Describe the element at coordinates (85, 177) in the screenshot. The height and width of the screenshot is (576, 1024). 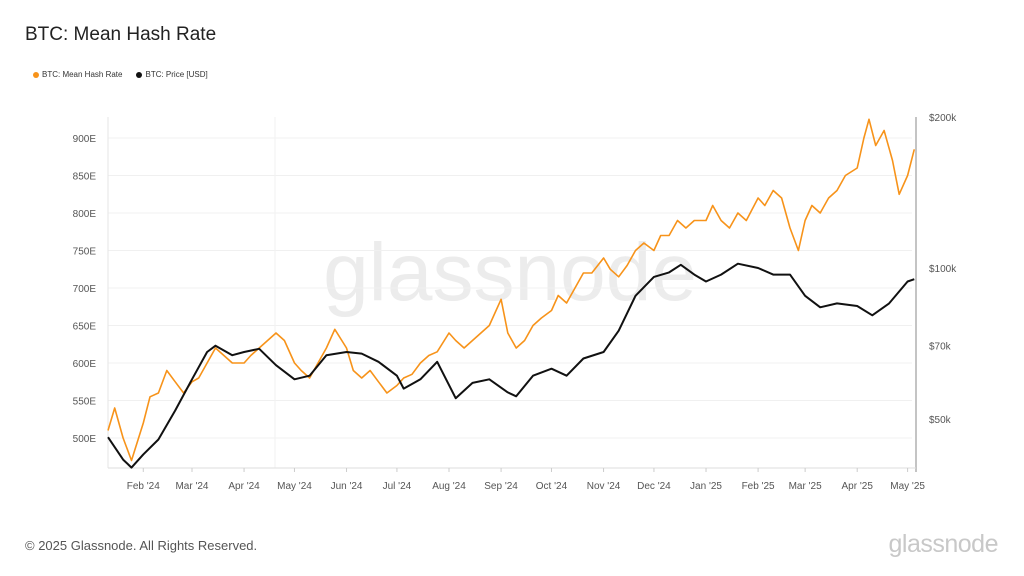
I see `y-left-tick-label: 850E` at that location.